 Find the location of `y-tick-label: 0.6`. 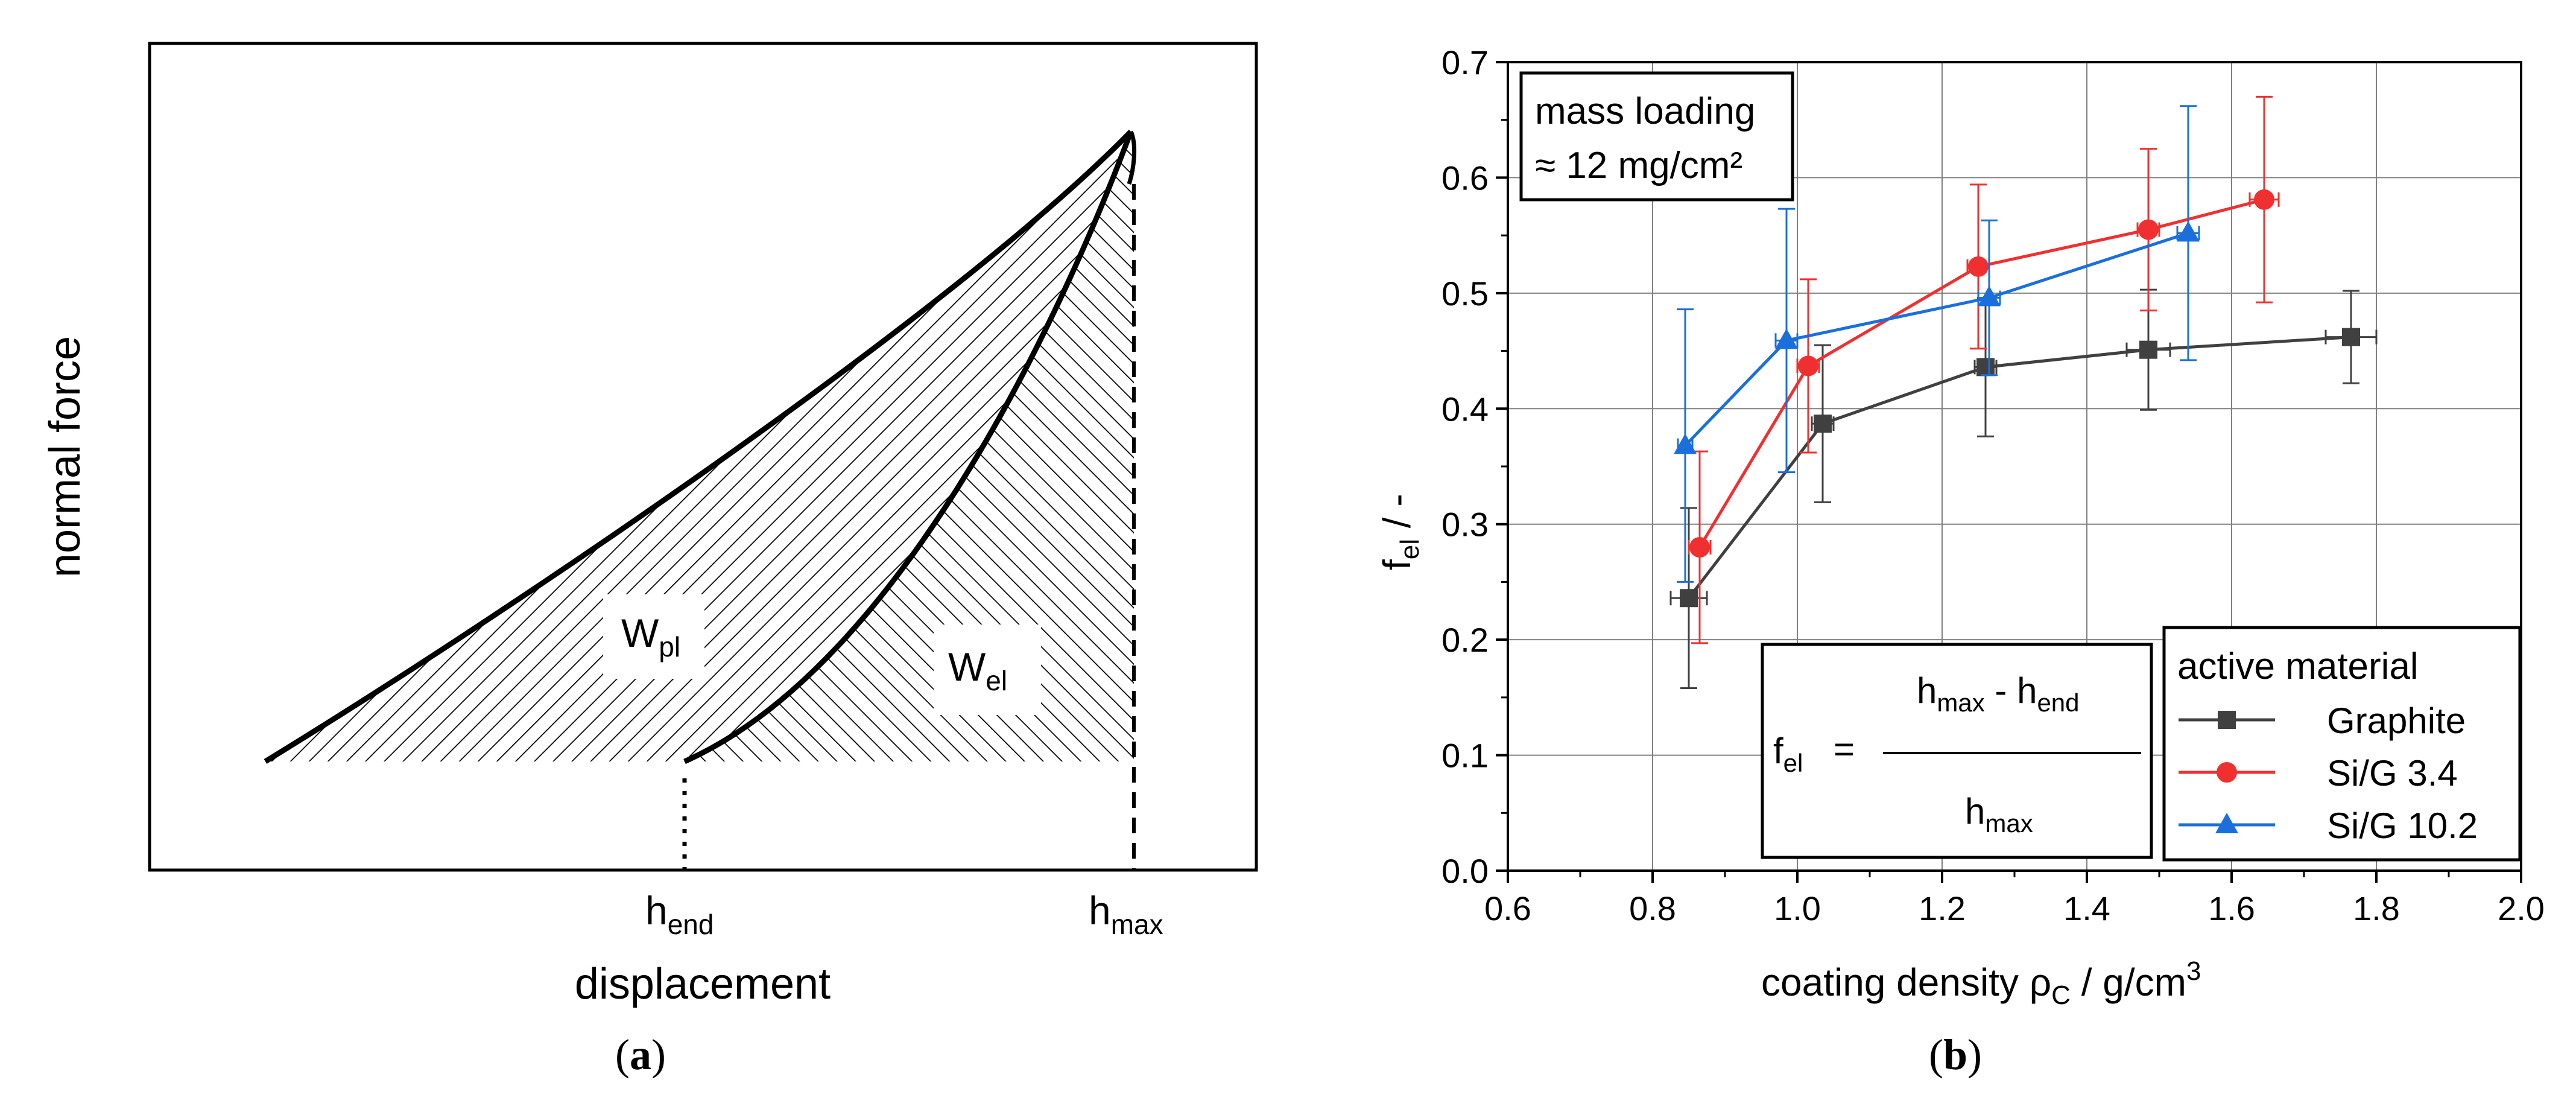

y-tick-label: 0.6 is located at coordinates (1465, 178).